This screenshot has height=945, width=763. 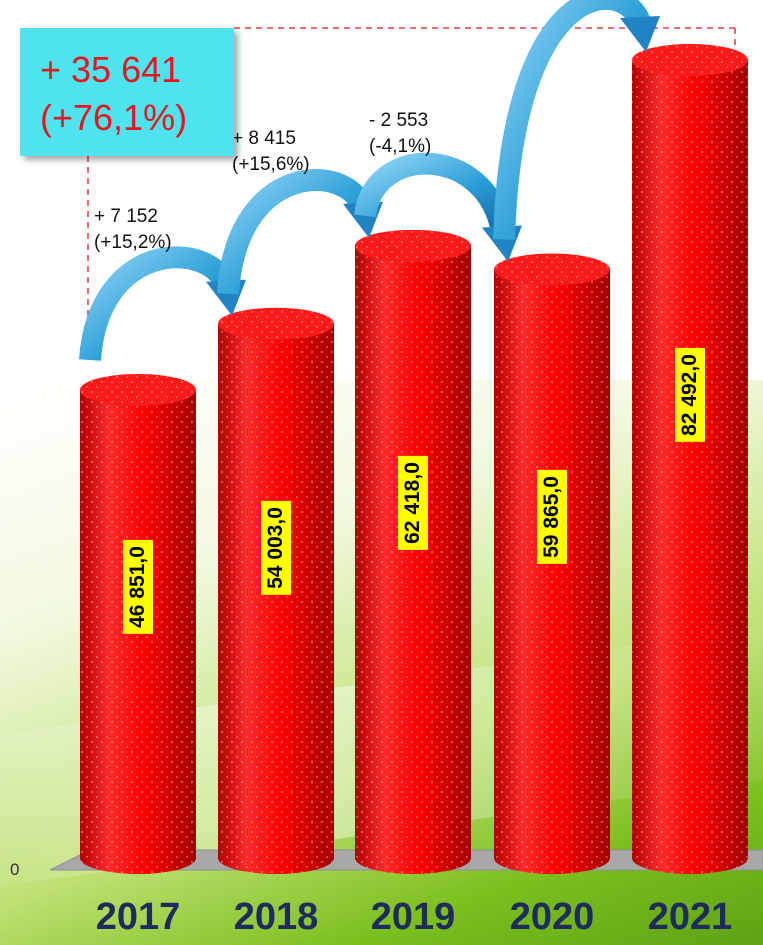 What do you see at coordinates (138, 917) in the screenshot?
I see `year-label: 2017` at bounding box center [138, 917].